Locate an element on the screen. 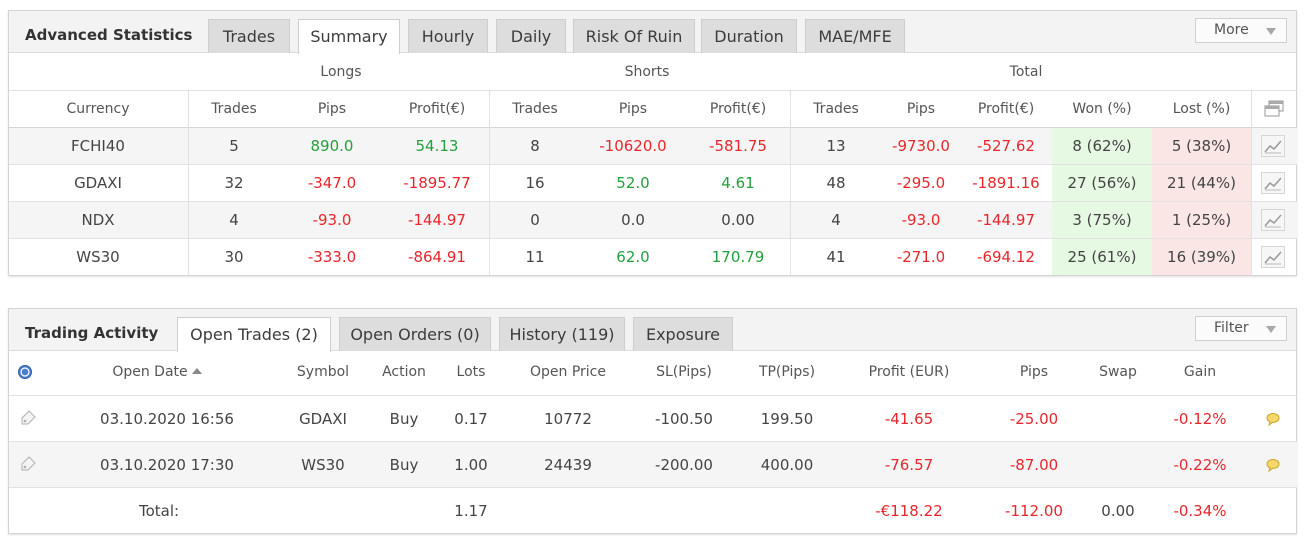  tab-risk-of-ruin: Risk Of Ruin is located at coordinates (634, 36).